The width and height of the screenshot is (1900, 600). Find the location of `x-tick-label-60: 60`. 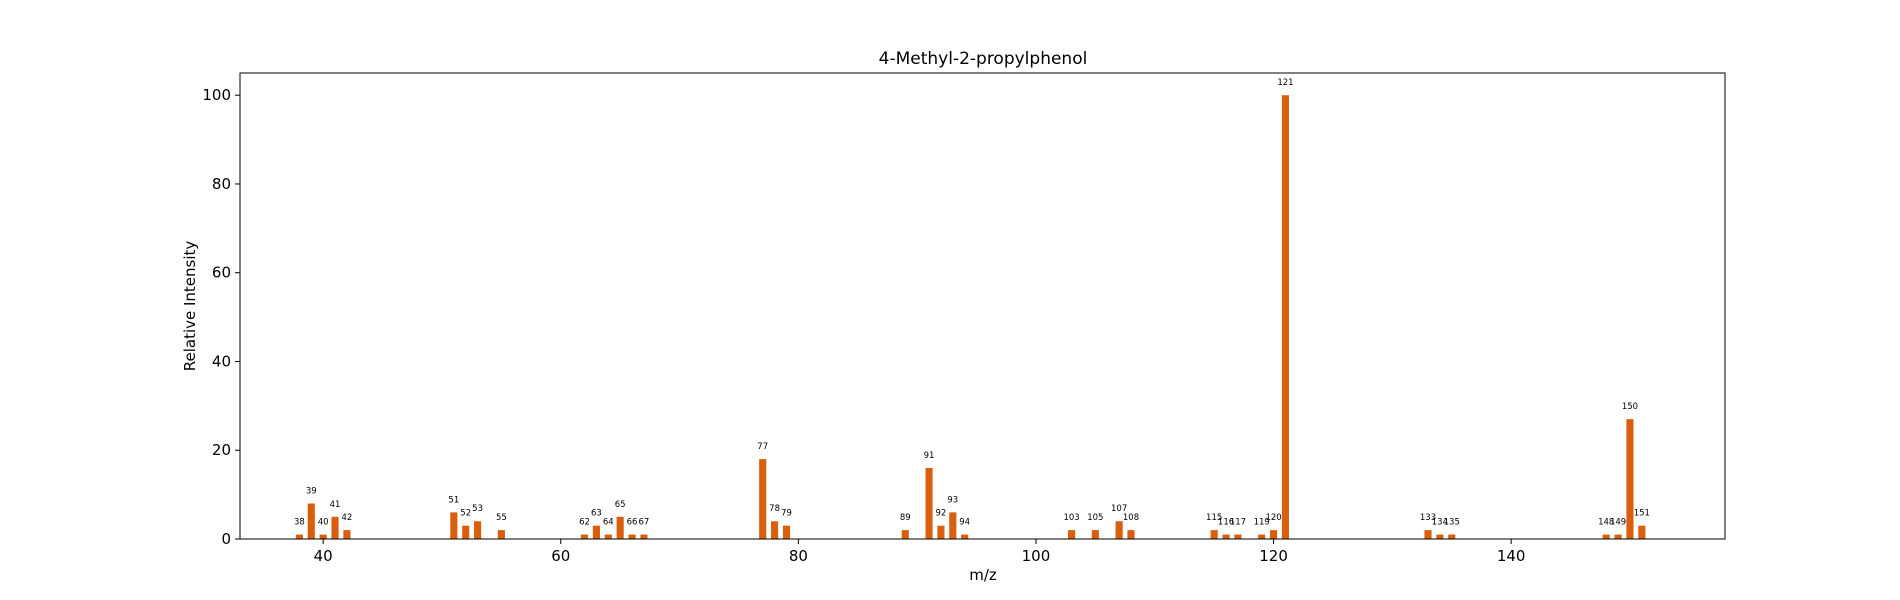

x-tick-label-60: 60 is located at coordinates (560, 556).